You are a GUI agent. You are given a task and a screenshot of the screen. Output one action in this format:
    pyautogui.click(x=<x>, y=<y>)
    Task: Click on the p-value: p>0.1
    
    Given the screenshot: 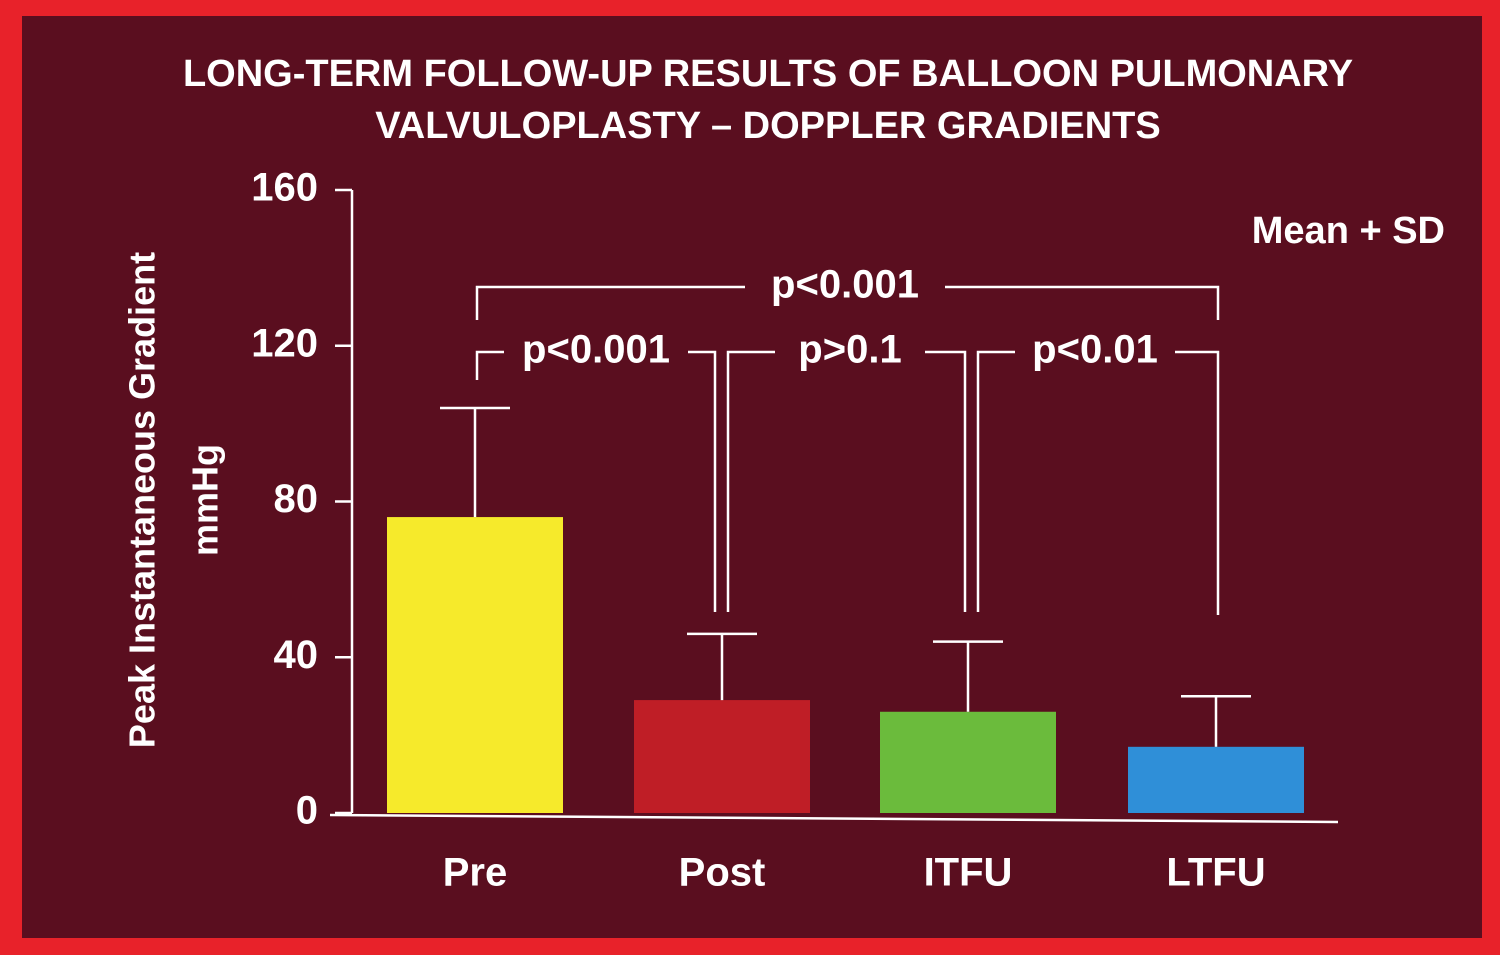 What is the action you would take?
    pyautogui.click(x=849, y=350)
    